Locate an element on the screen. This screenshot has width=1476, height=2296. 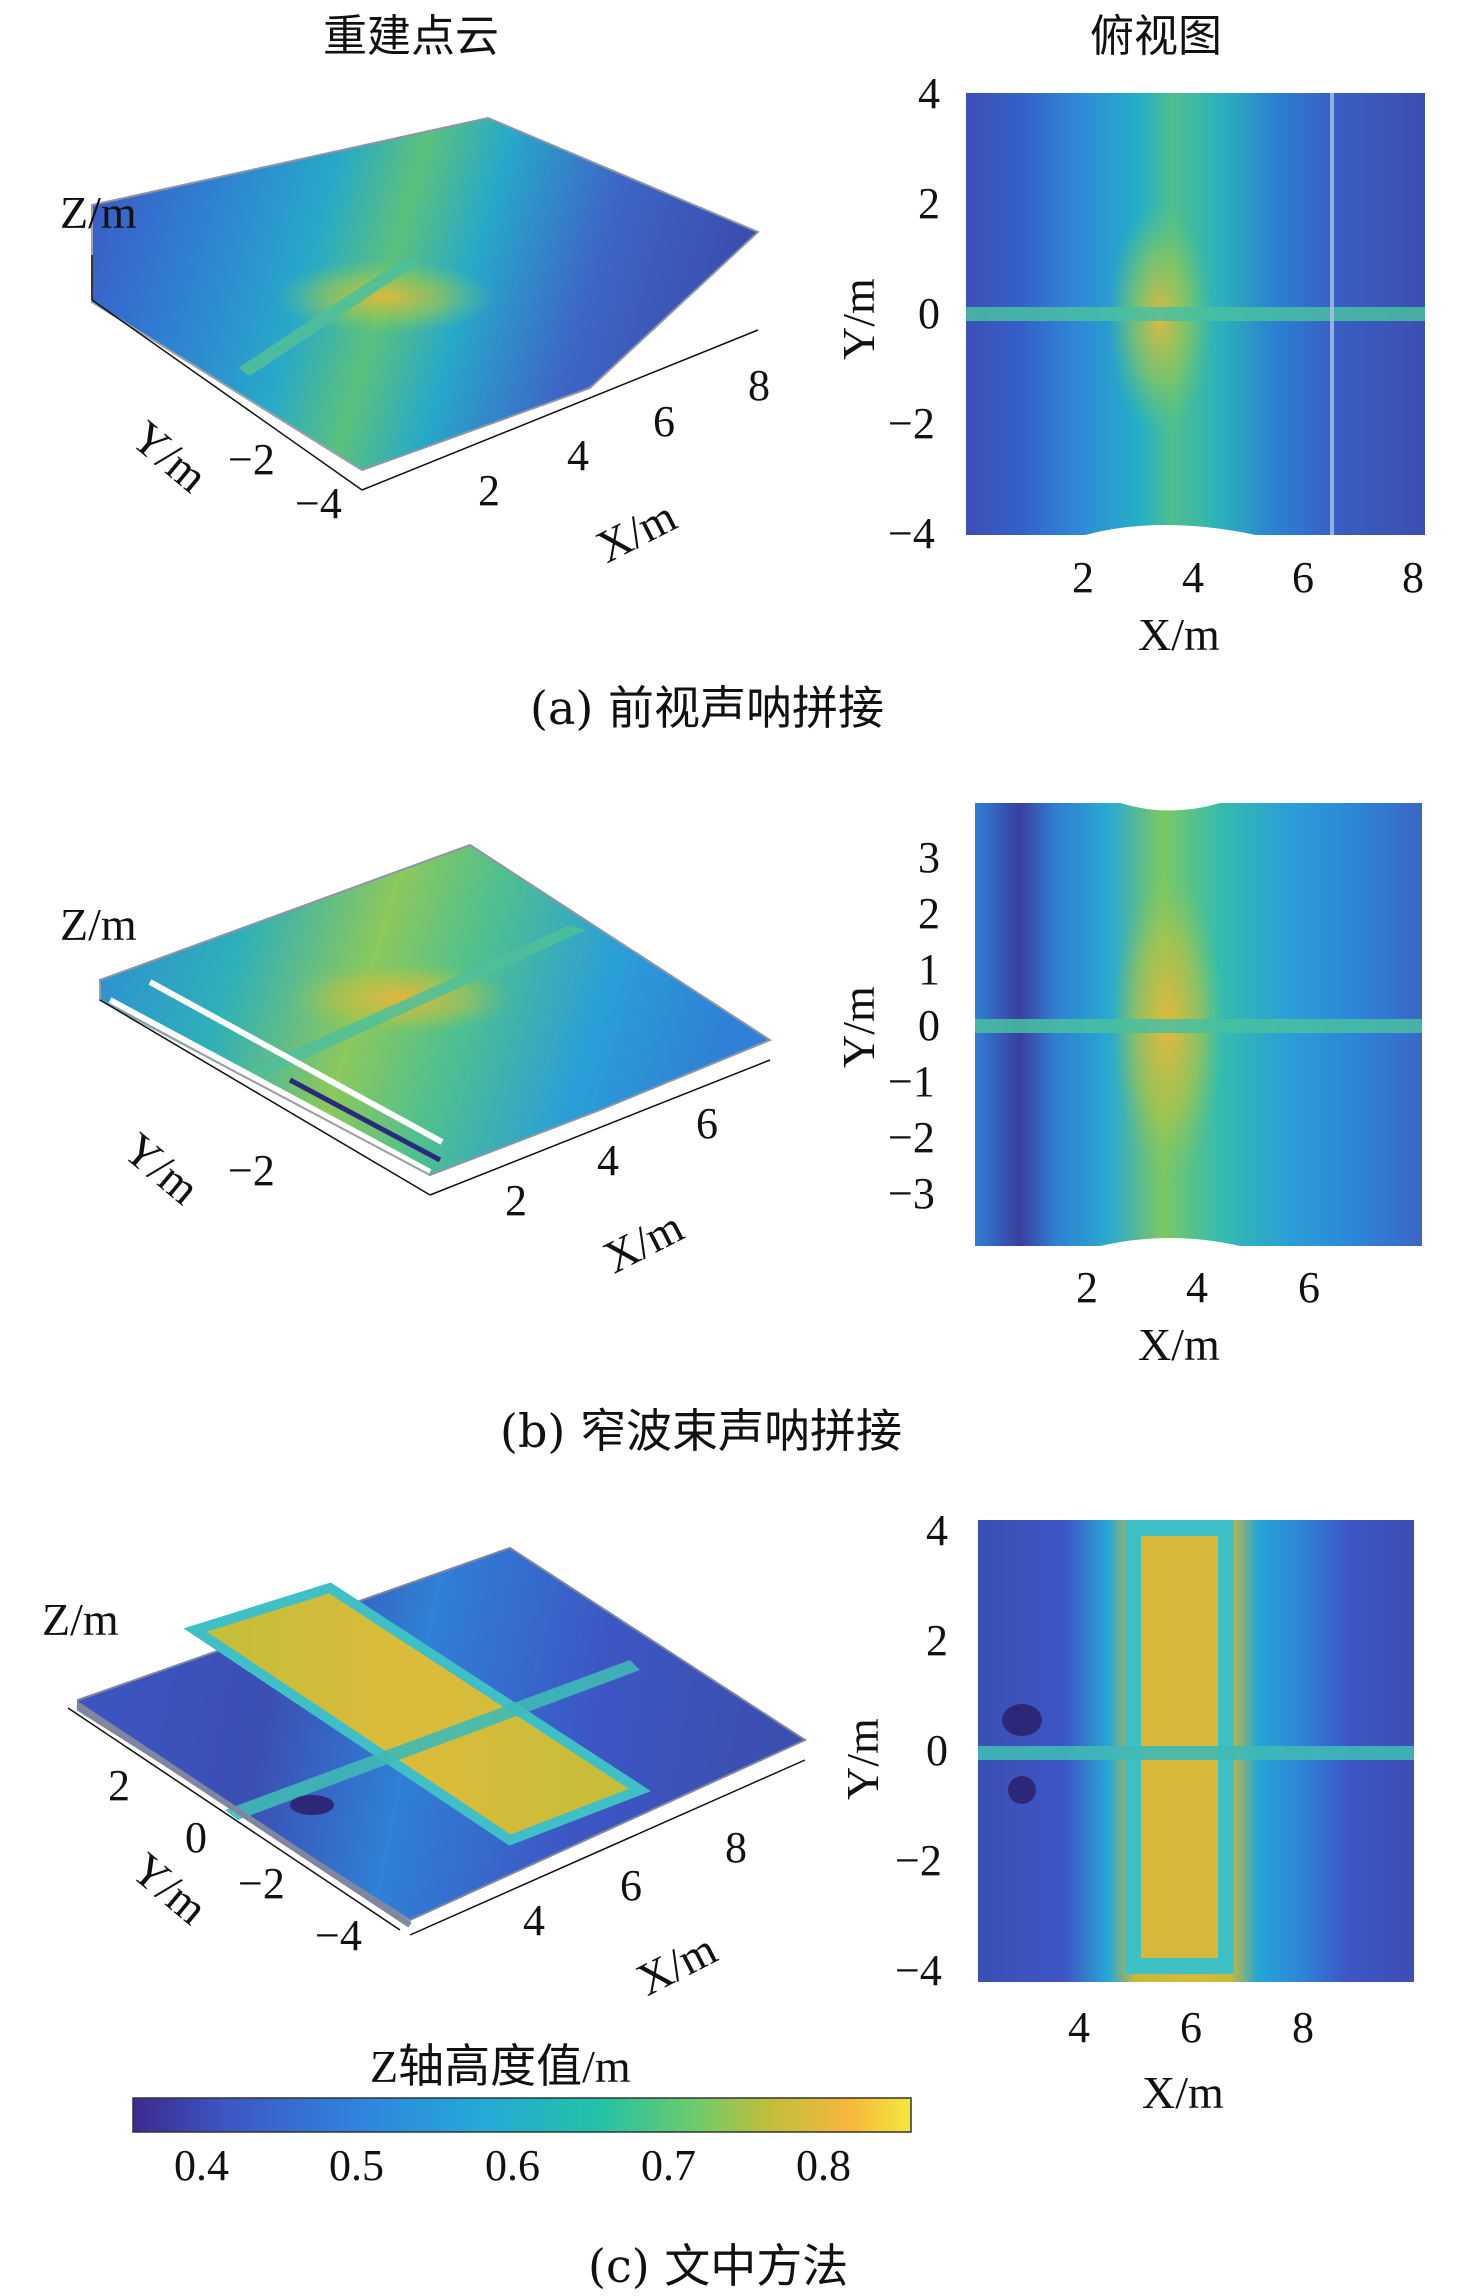
panel-b-3d-seam is located at coordinates (415, 1002).